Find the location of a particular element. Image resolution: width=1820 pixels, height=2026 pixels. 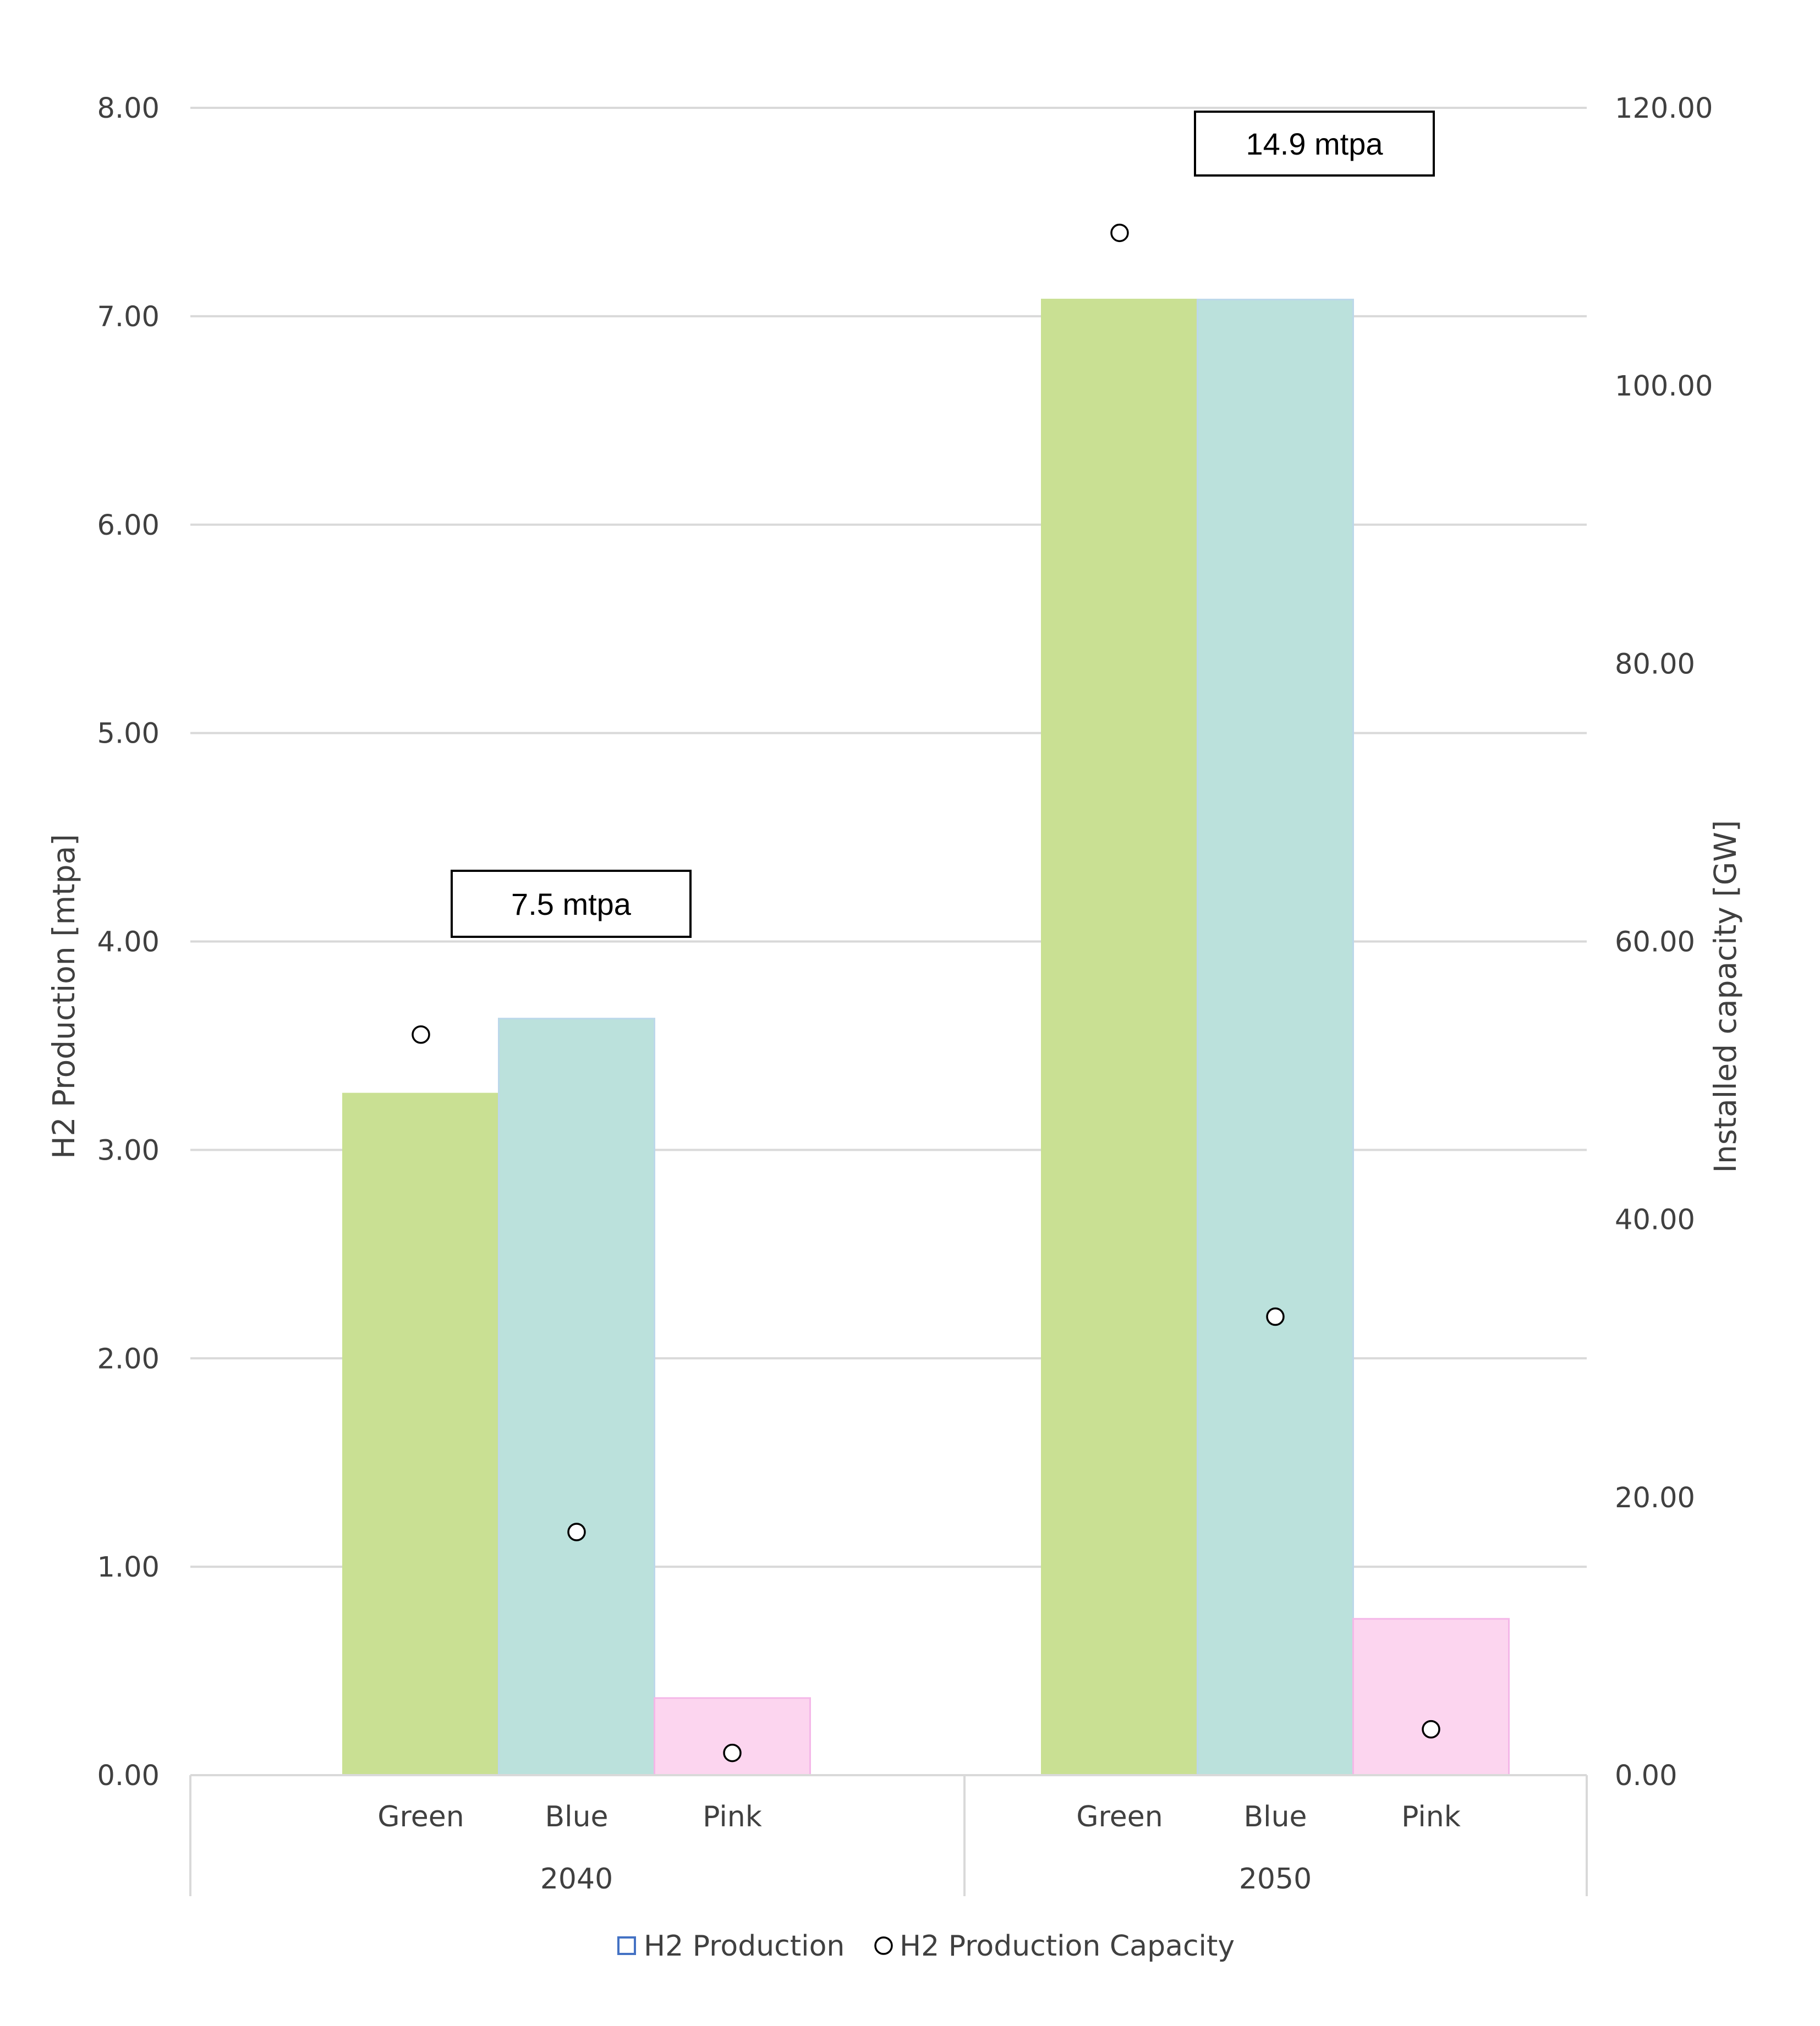

annotation-text: 7.5 mtpa is located at coordinates (571, 904).